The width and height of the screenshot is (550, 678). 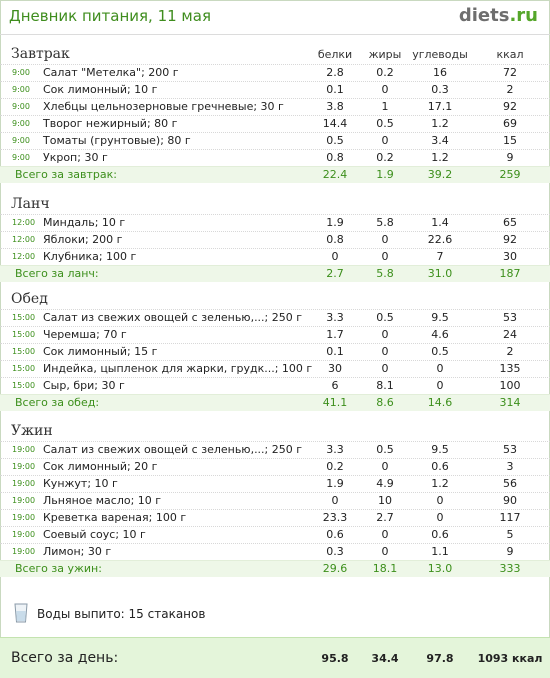 I want to click on food-name: Творог нежирный; 80 г, so click(x=110, y=123).